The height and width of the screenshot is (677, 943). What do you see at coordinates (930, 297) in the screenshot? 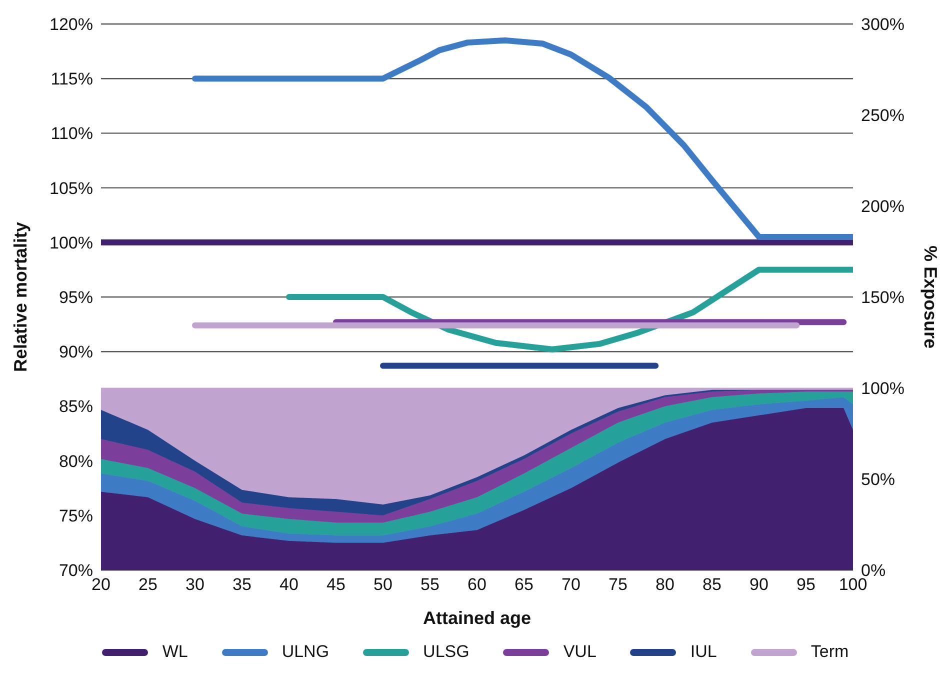
I see `y2-axis-title: % Exposure` at bounding box center [930, 297].